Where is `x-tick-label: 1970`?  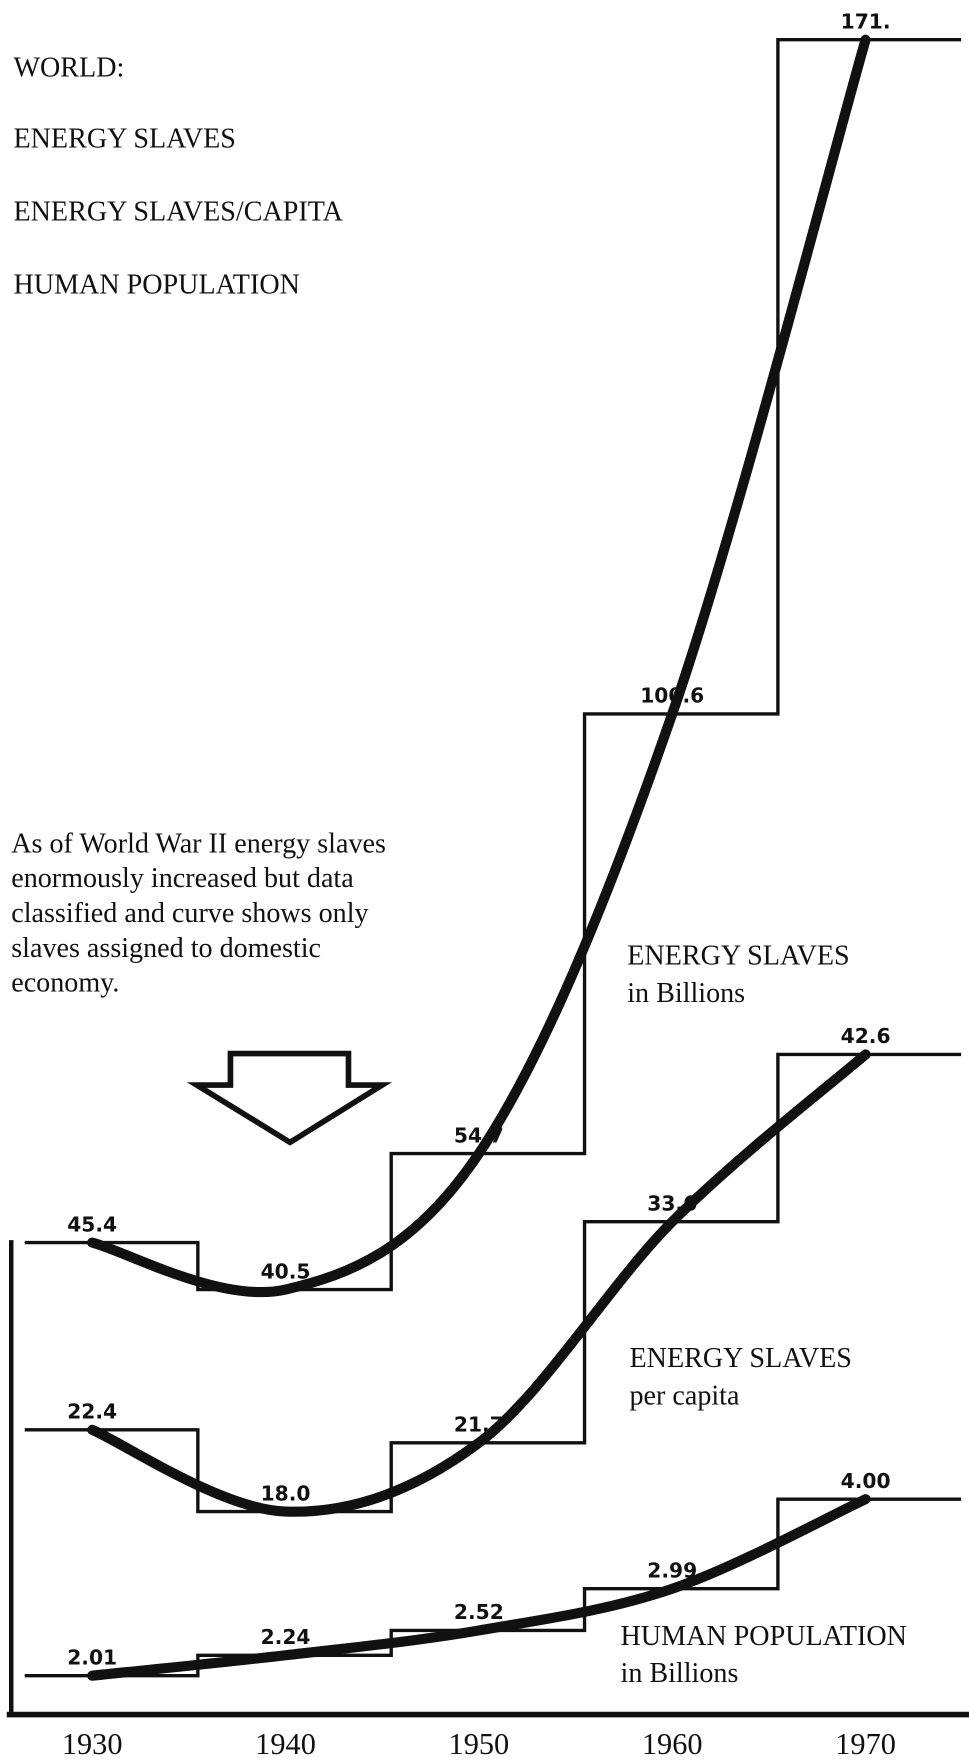
x-tick-label: 1970 is located at coordinates (865, 1744).